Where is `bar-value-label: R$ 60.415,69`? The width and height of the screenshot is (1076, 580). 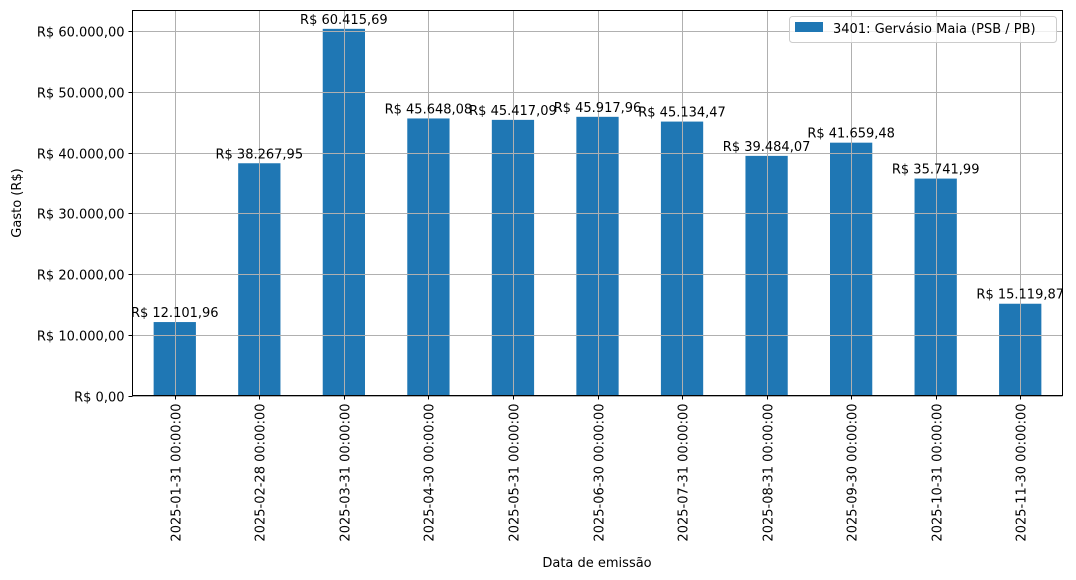 bar-value-label: R$ 60.415,69 is located at coordinates (344, 20).